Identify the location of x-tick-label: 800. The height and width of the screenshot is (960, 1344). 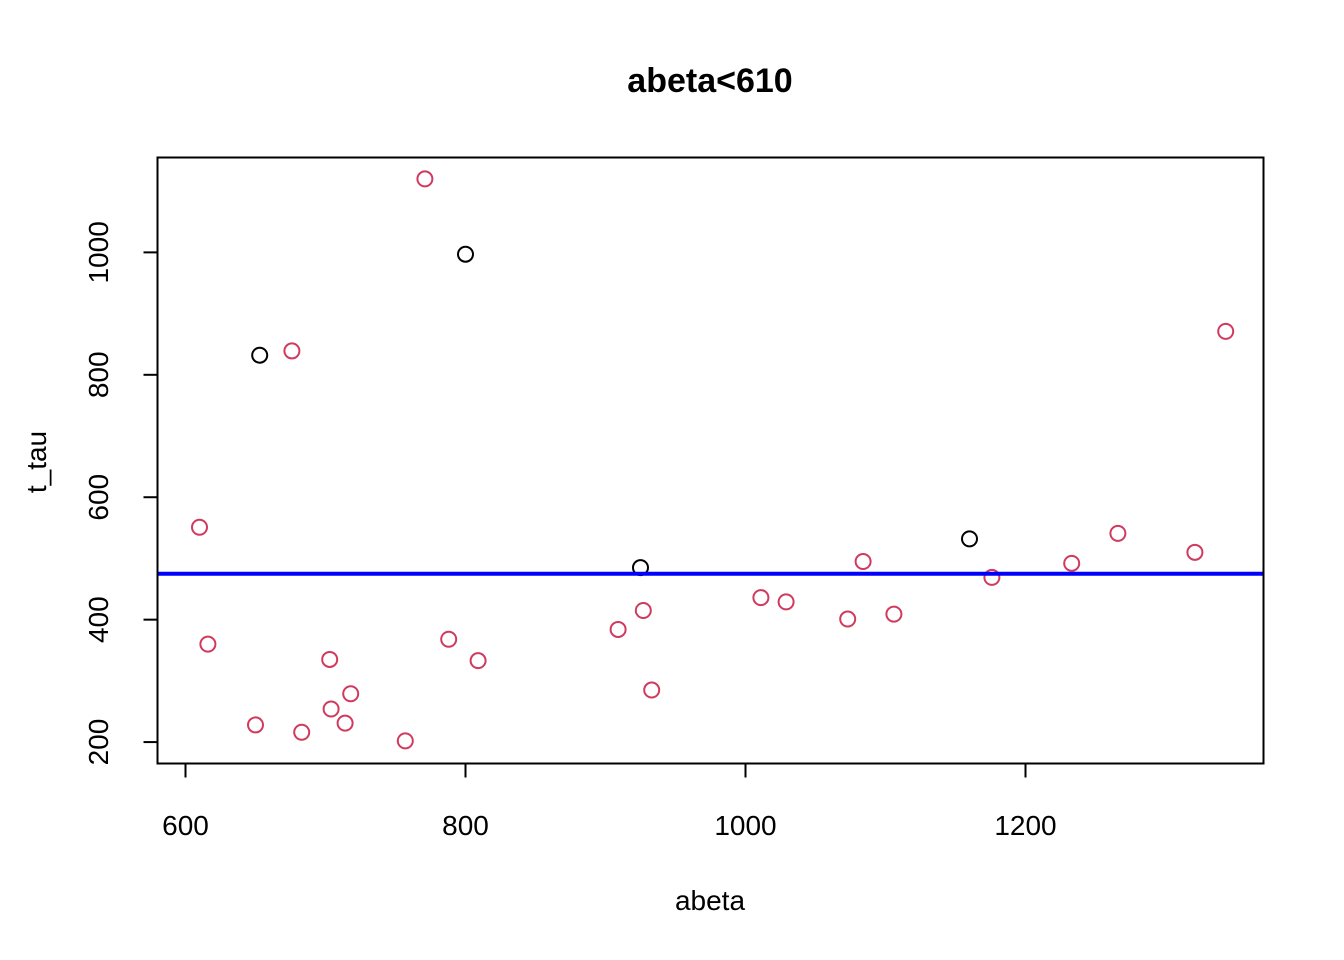
(465, 825).